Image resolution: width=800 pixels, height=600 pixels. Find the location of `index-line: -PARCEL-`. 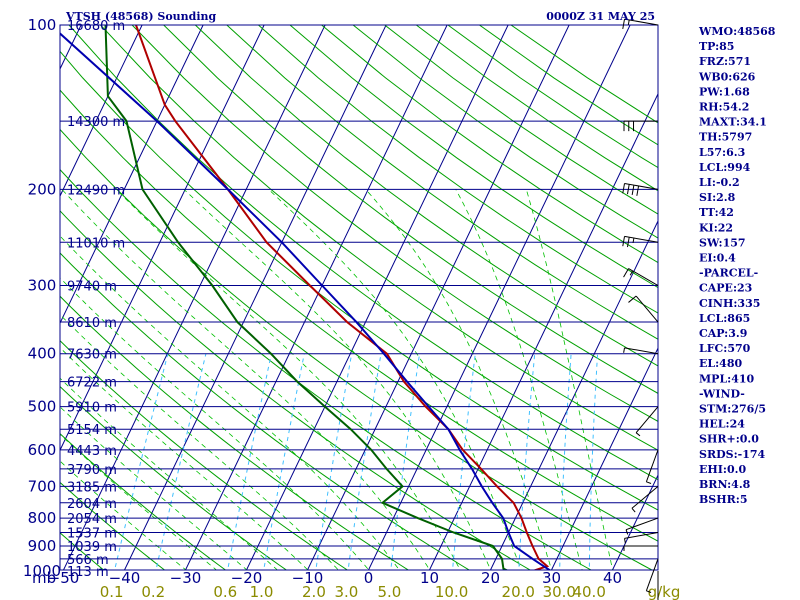

index-line: -PARCEL- is located at coordinates (728, 273).